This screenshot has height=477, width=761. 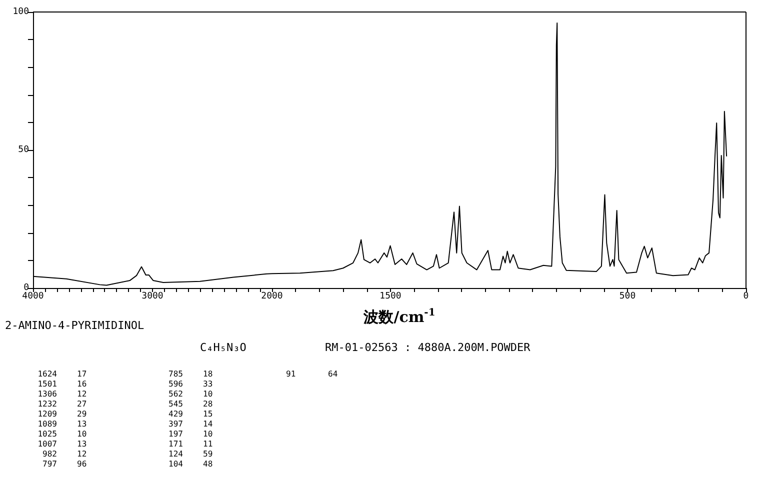 I want to click on text: 982 12, so click(x=64, y=454).